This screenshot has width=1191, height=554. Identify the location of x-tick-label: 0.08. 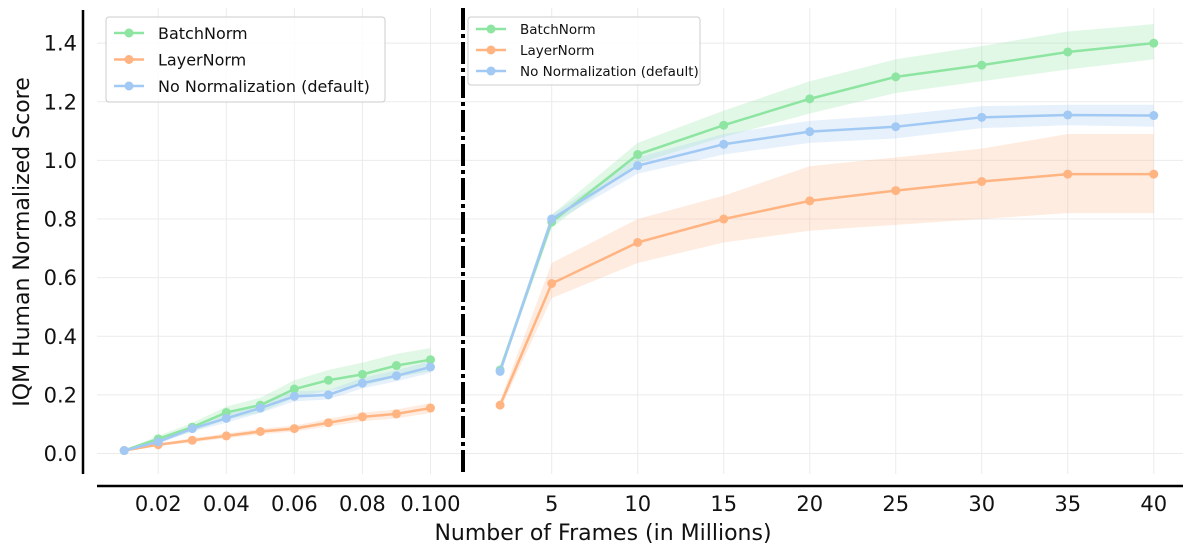
(362, 504).